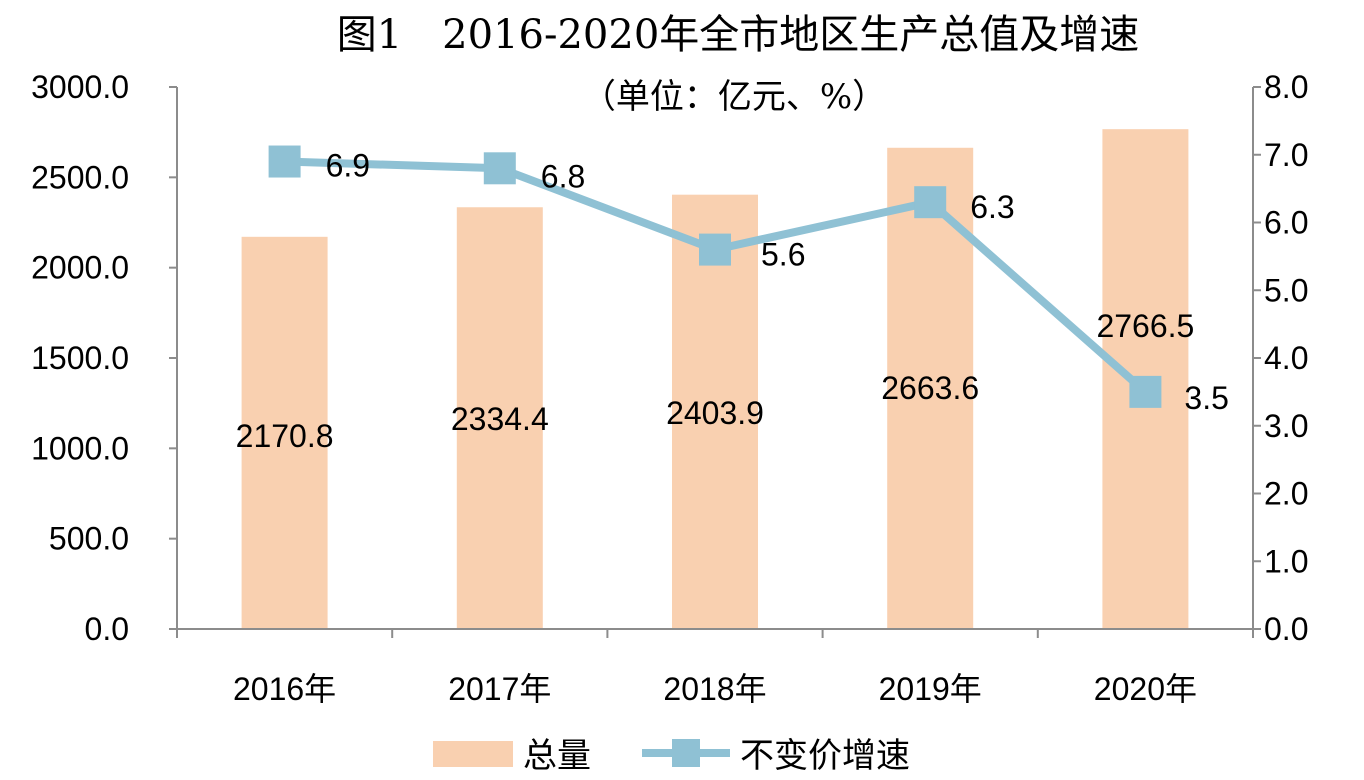  Describe the element at coordinates (825, 756) in the screenshot. I see `legend-label-line: 不变价增速` at that location.